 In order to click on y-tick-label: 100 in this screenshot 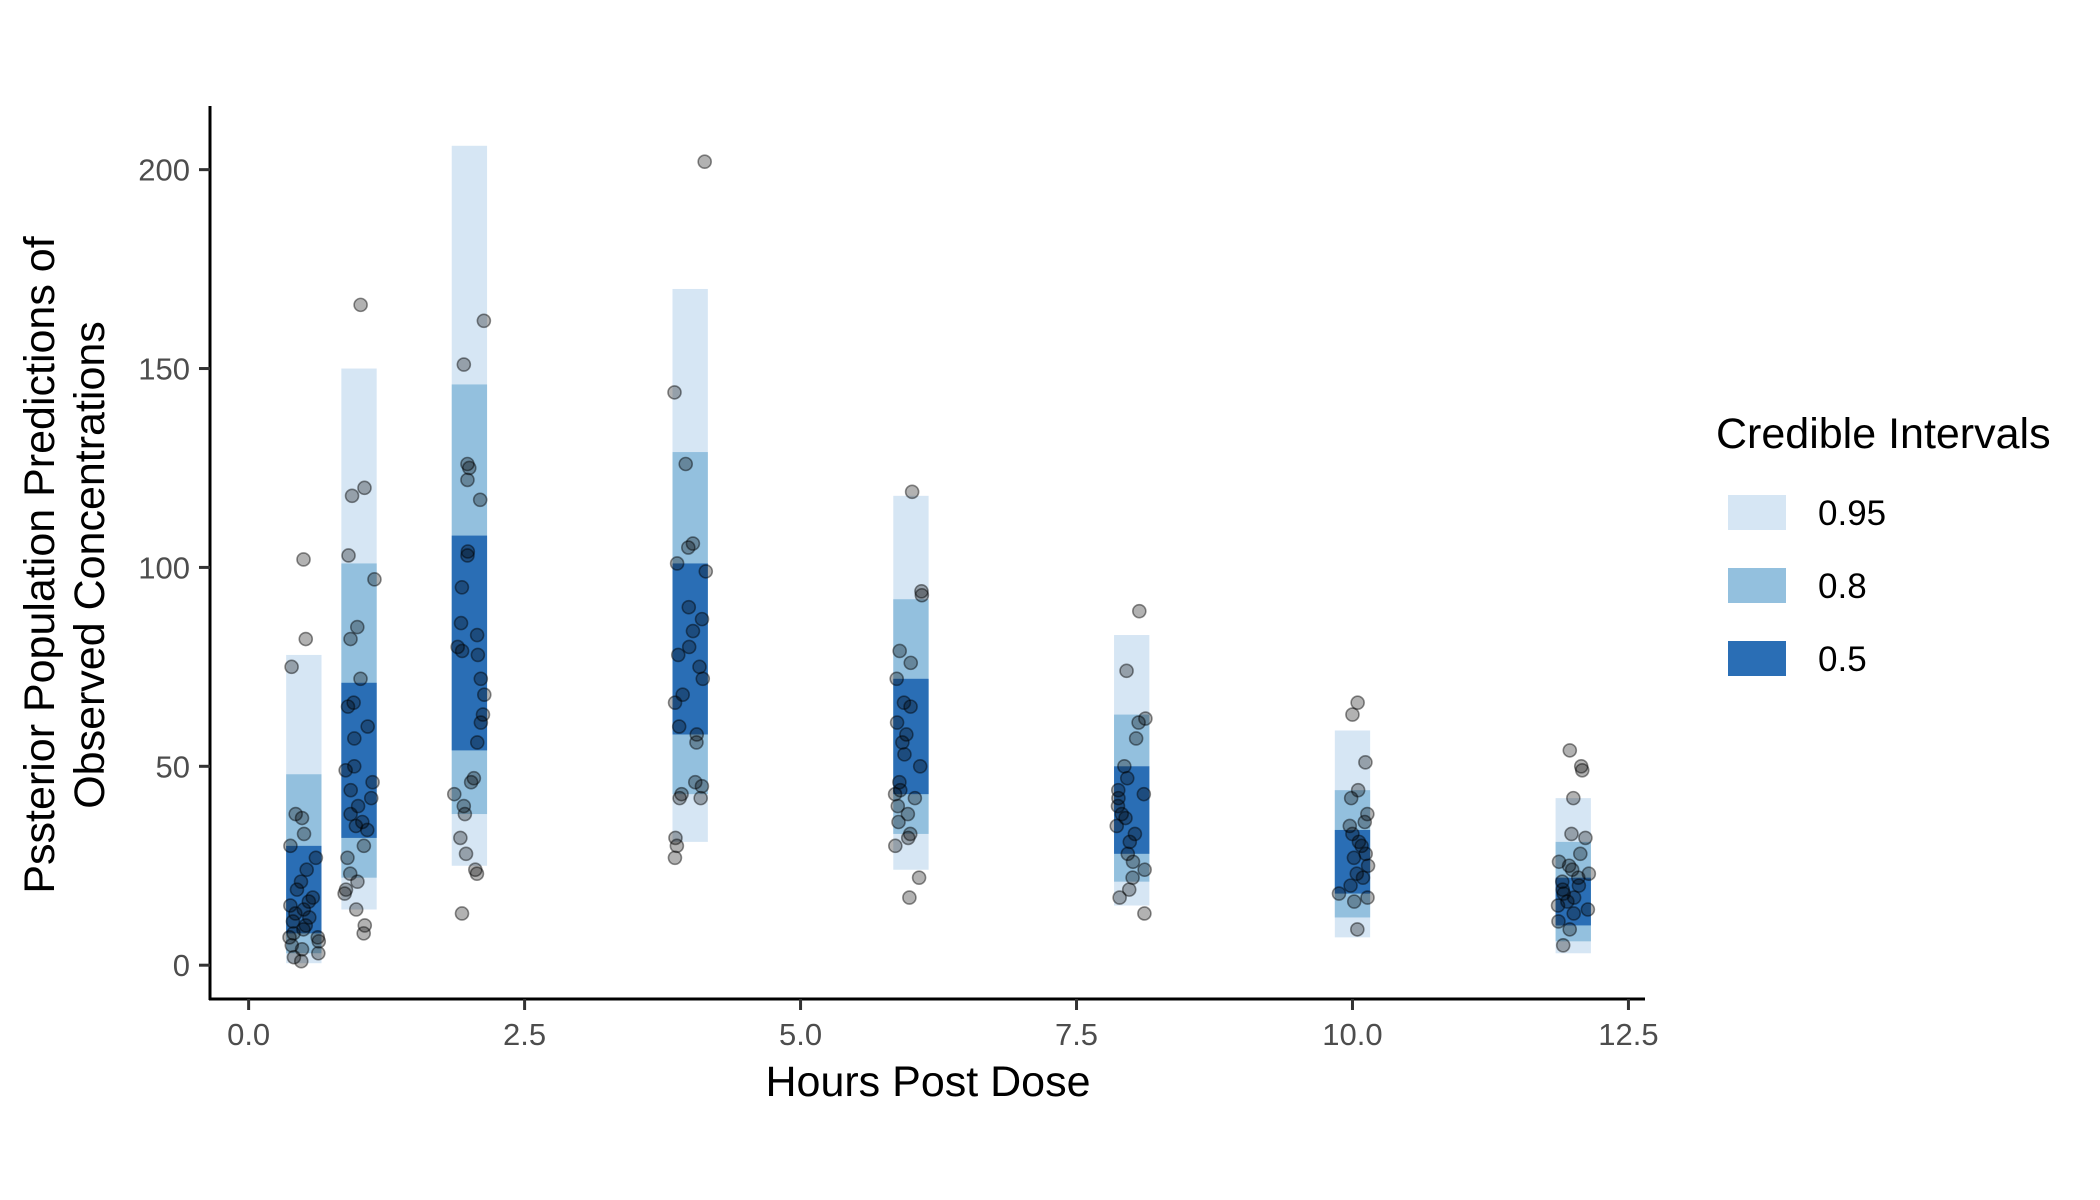, I will do `click(164, 567)`.